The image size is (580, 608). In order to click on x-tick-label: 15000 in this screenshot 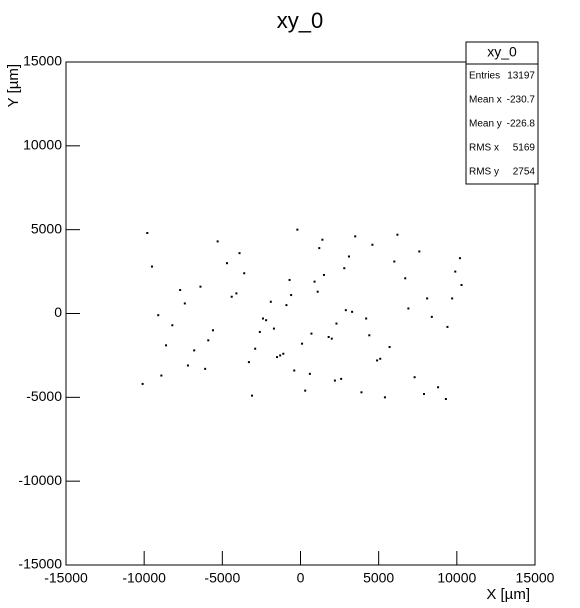, I will do `click(535, 578)`.